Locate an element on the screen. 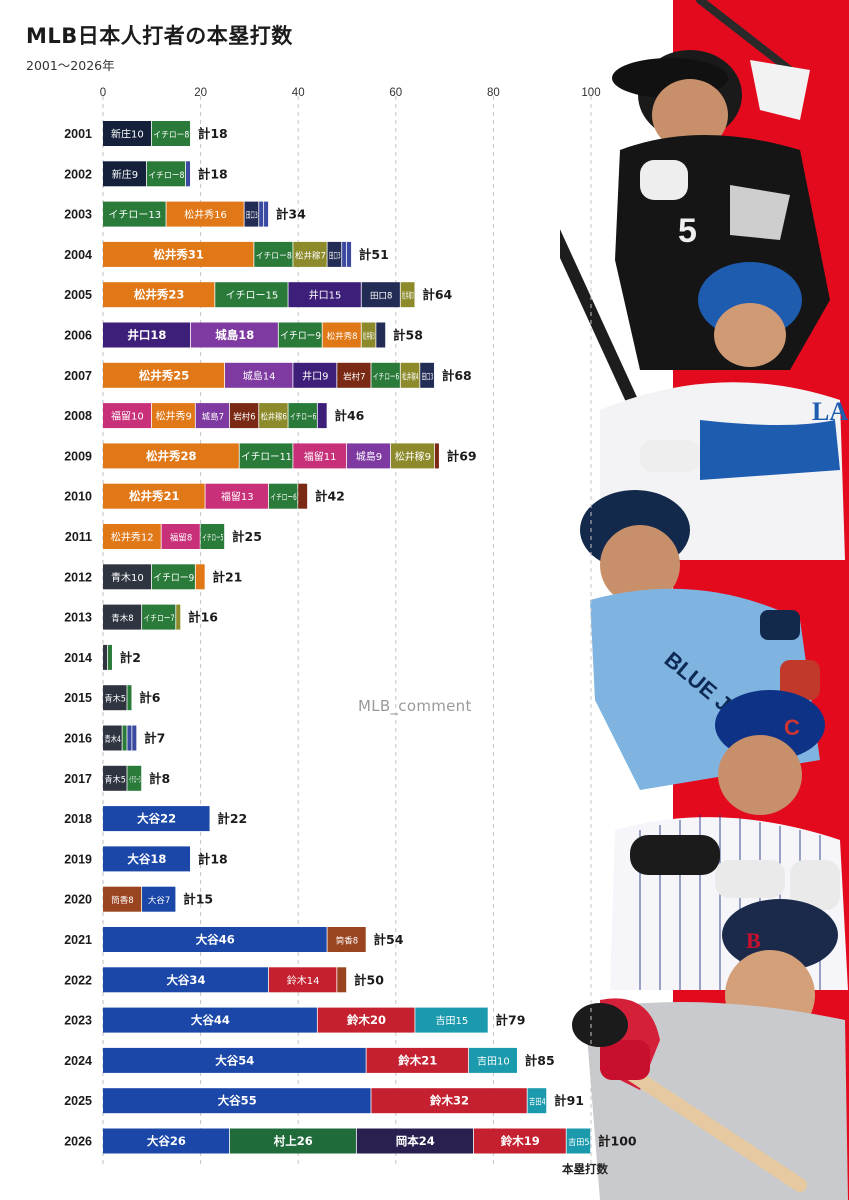 The width and height of the screenshot is (849, 1200). segment-label: 松井稼7 is located at coordinates (310, 255).